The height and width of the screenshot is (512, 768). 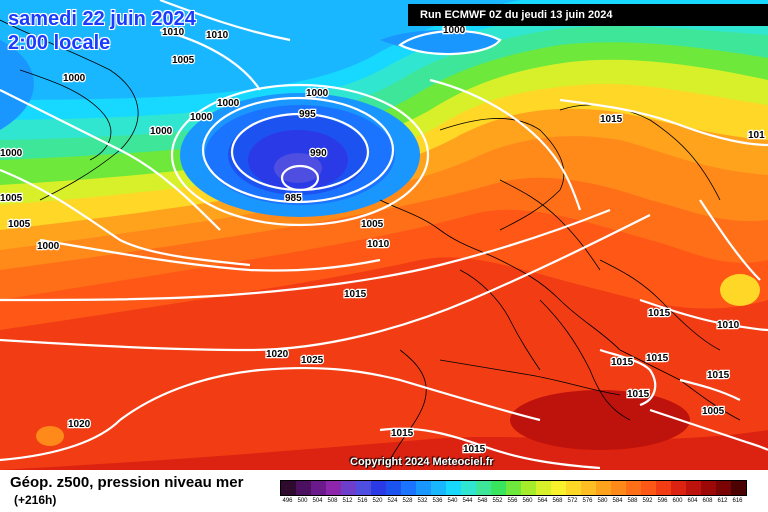 I want to click on product-title: Géop. z500, pression niveau mer, so click(x=127, y=482).